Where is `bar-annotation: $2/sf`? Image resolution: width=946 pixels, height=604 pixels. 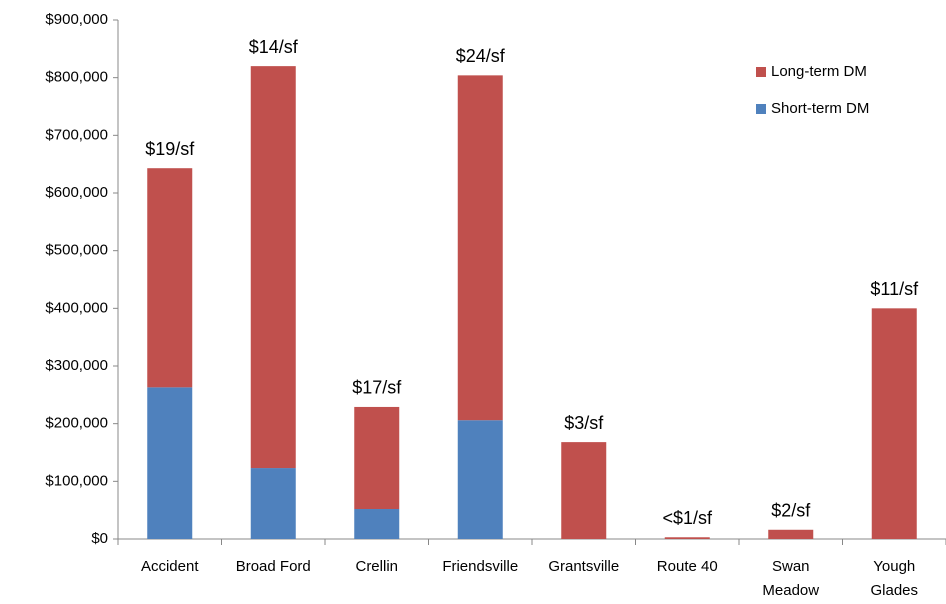
bar-annotation: $2/sf is located at coordinates (791, 511).